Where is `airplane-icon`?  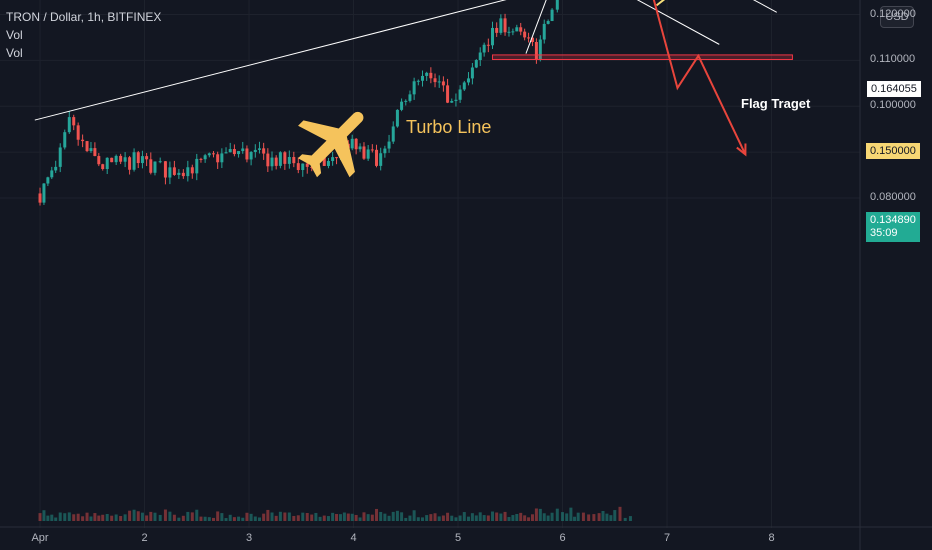
airplane-icon is located at coordinates (331, 144).